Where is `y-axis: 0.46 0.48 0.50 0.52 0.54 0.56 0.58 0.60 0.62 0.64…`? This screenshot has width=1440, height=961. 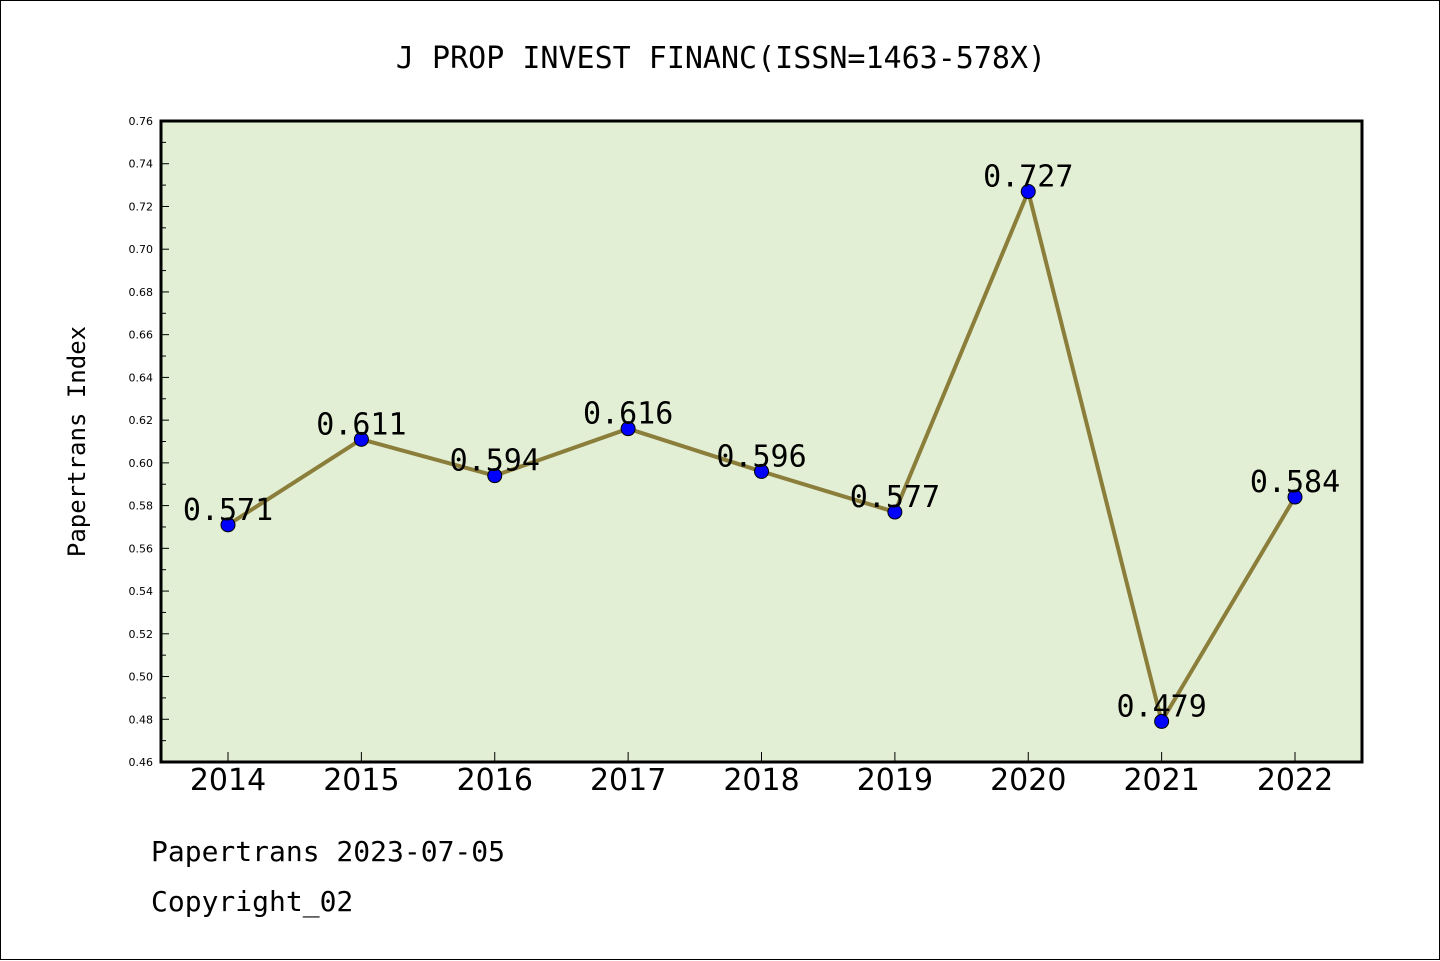
y-axis: 0.46 0.48 0.50 0.52 0.54 0.56 0.58 0.60 0.62 0.64… is located at coordinates (149, 442).